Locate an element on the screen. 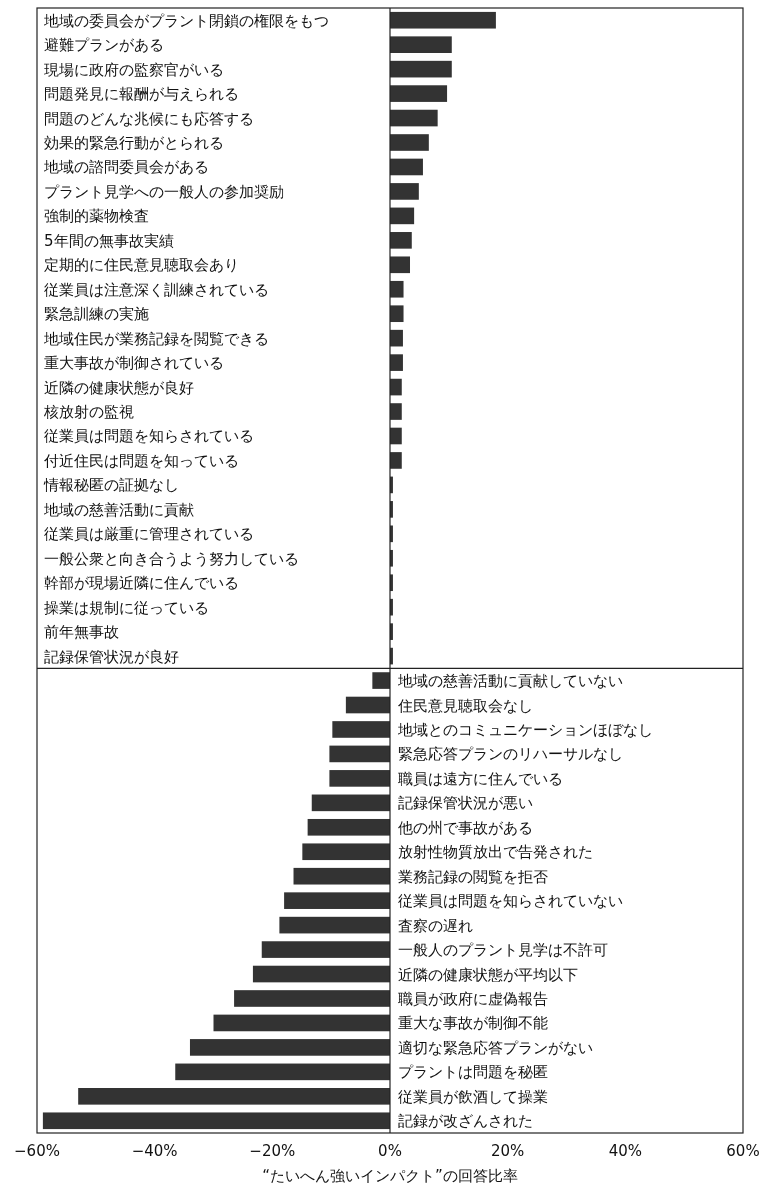 The image size is (765, 1185). y-tick-label: 地域住民が業務記録を閲覧できる is located at coordinates (156, 338).